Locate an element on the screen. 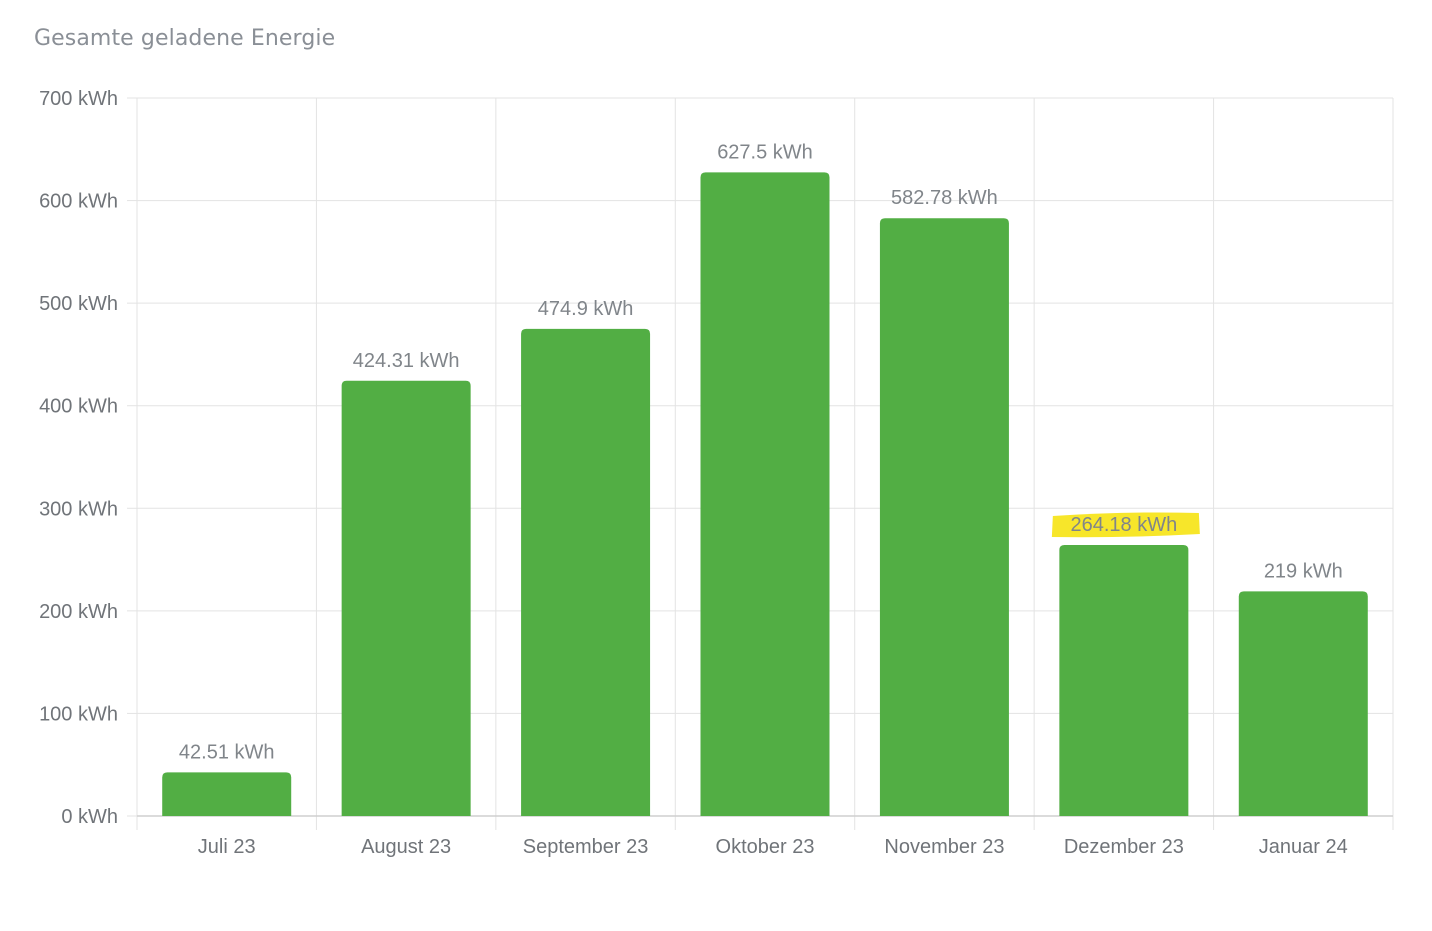 Image resolution: width=1432 pixels, height=931 pixels. y-tick-label: 400 kWh is located at coordinates (78, 407).